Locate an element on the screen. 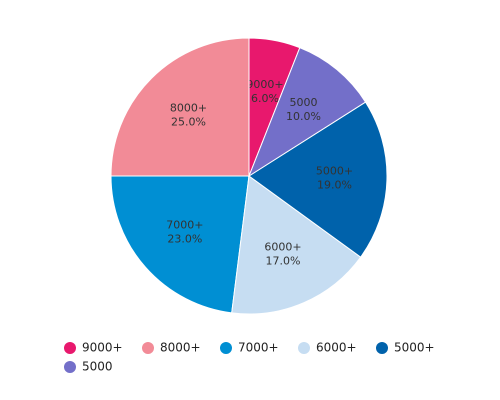  legend-label: 5000+ is located at coordinates (414, 348).